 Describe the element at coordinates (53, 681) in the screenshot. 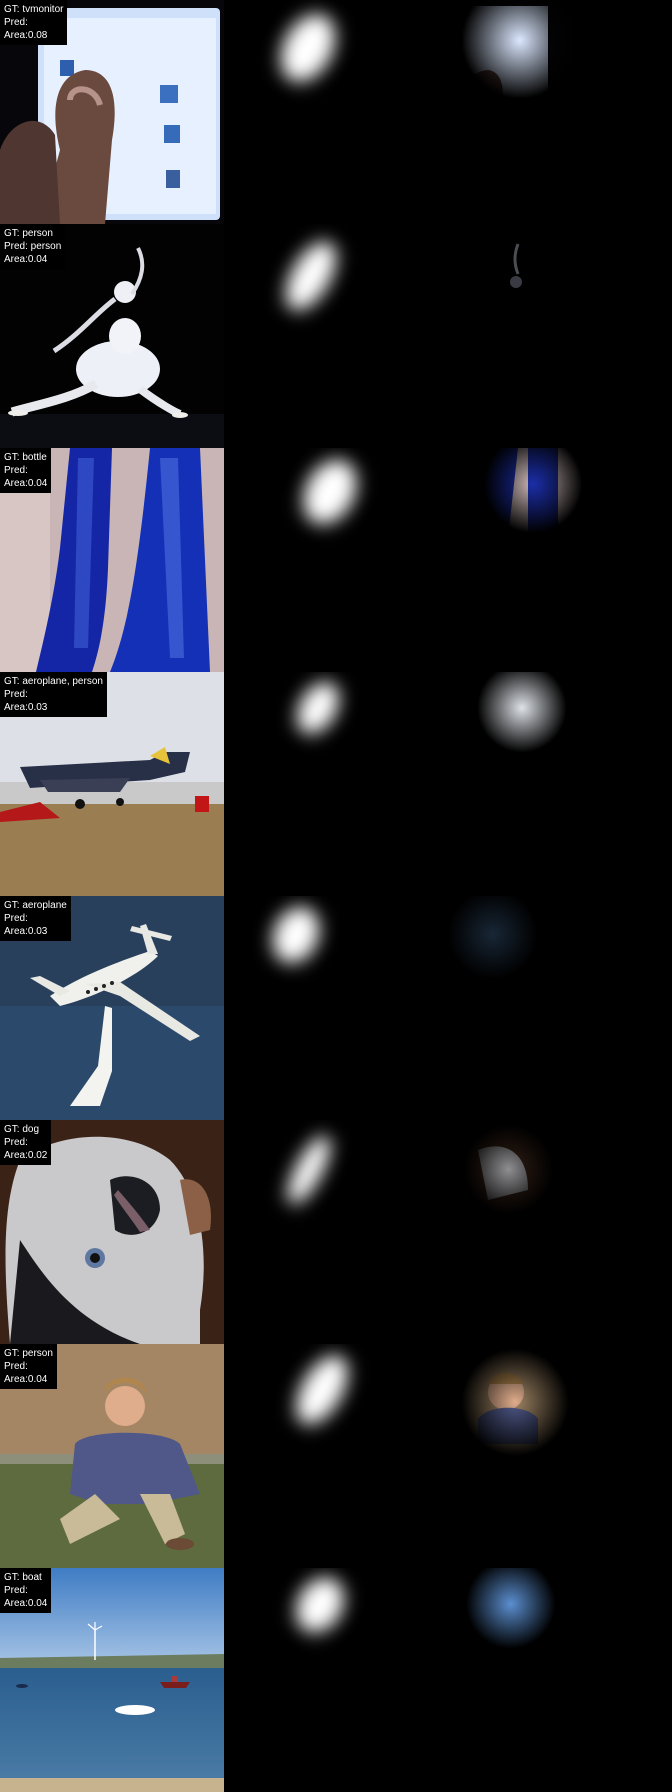

I see `gt-label: GT: aeroplane, person` at that location.